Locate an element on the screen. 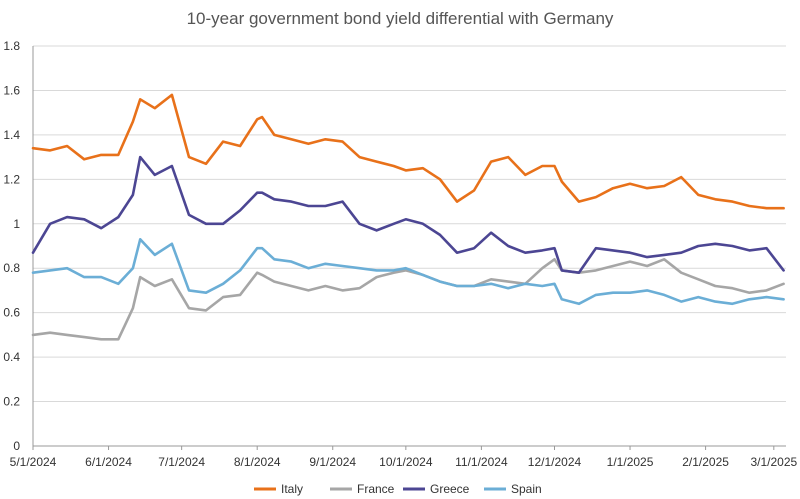 The width and height of the screenshot is (800, 499). legend: Italy France Greece Spain is located at coordinates (398, 489).